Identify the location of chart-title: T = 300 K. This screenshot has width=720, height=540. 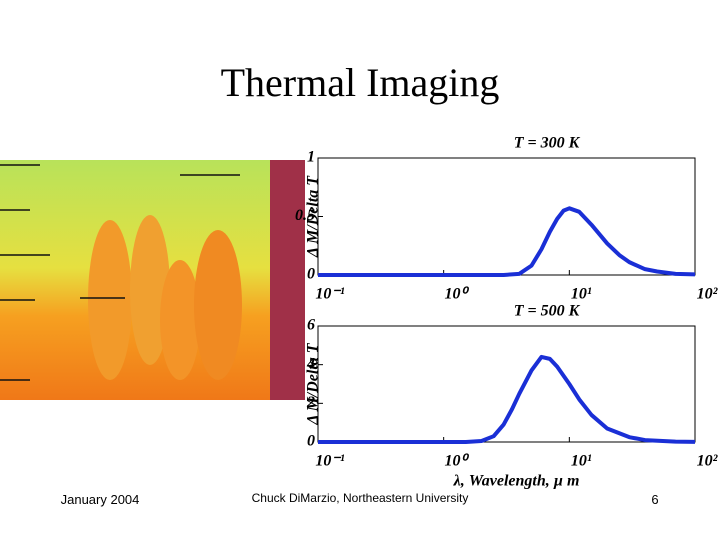
(547, 143).